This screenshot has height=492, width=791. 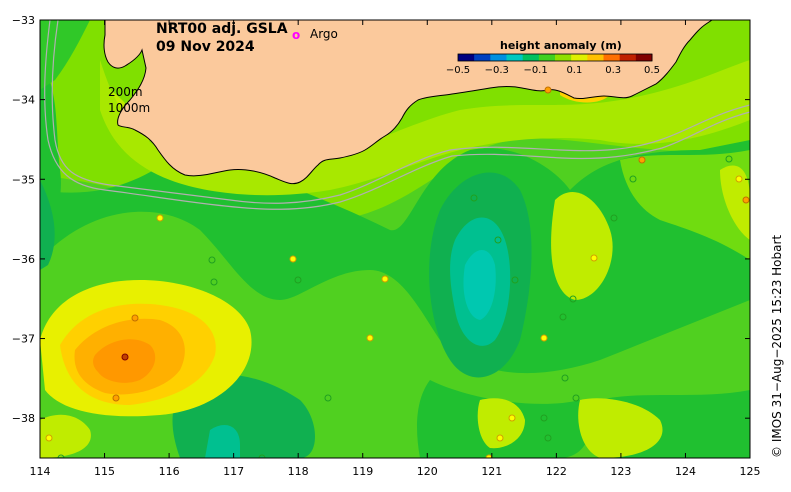 I want to click on x-tick-label: 116, so click(x=169, y=471).